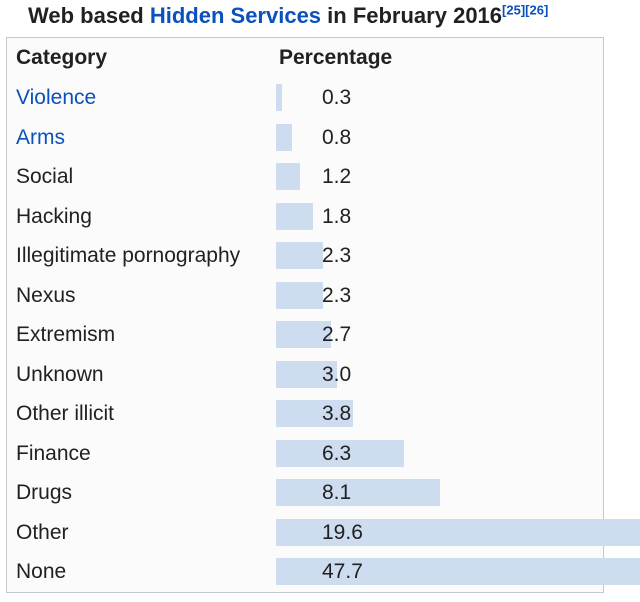 The width and height of the screenshot is (640, 602). What do you see at coordinates (40, 137) in the screenshot?
I see `category-label: Arms` at bounding box center [40, 137].